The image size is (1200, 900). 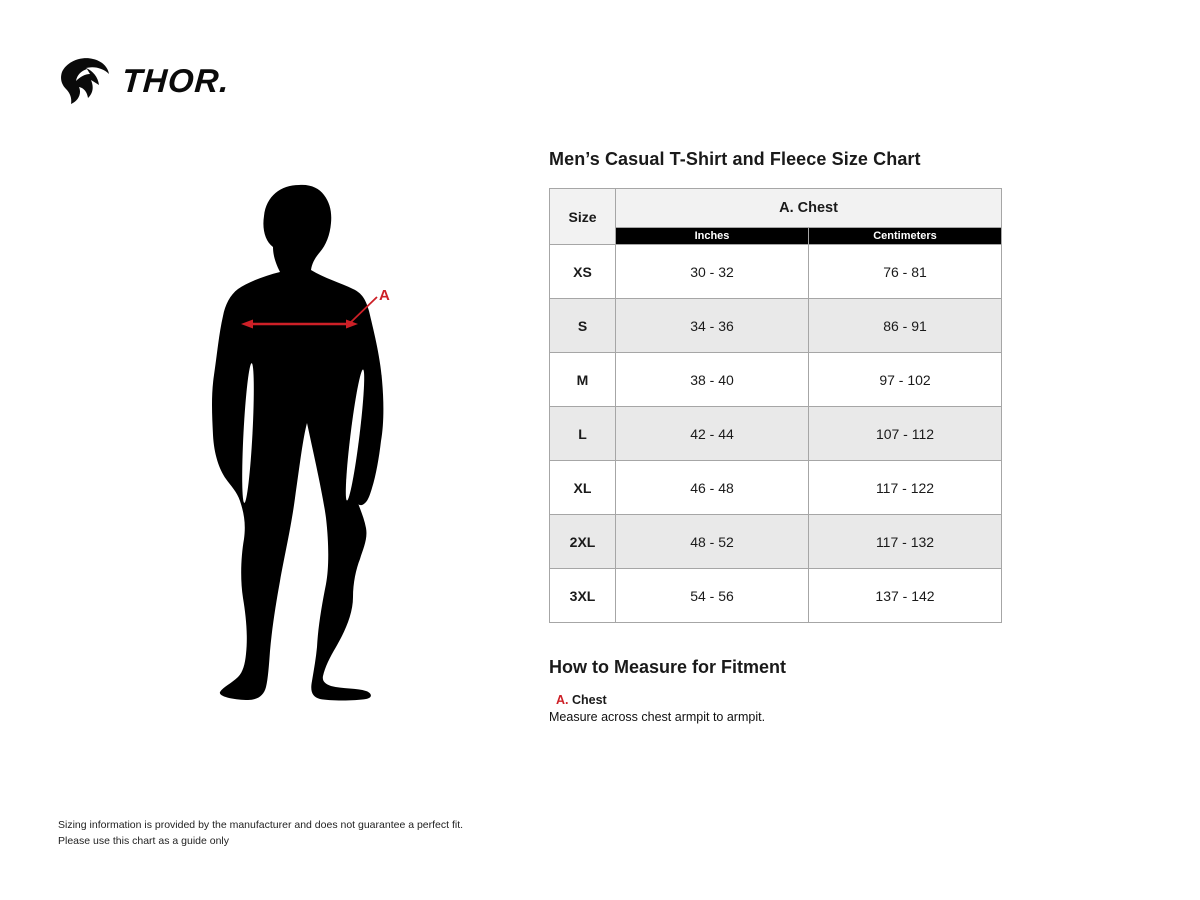 What do you see at coordinates (808, 208) in the screenshot?
I see `chest-group-header: A. Chest` at bounding box center [808, 208].